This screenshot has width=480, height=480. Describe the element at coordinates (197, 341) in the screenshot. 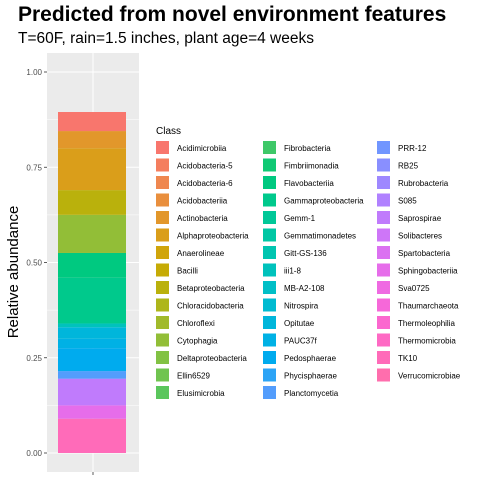

I see `legend-label: Cytophagia` at that location.